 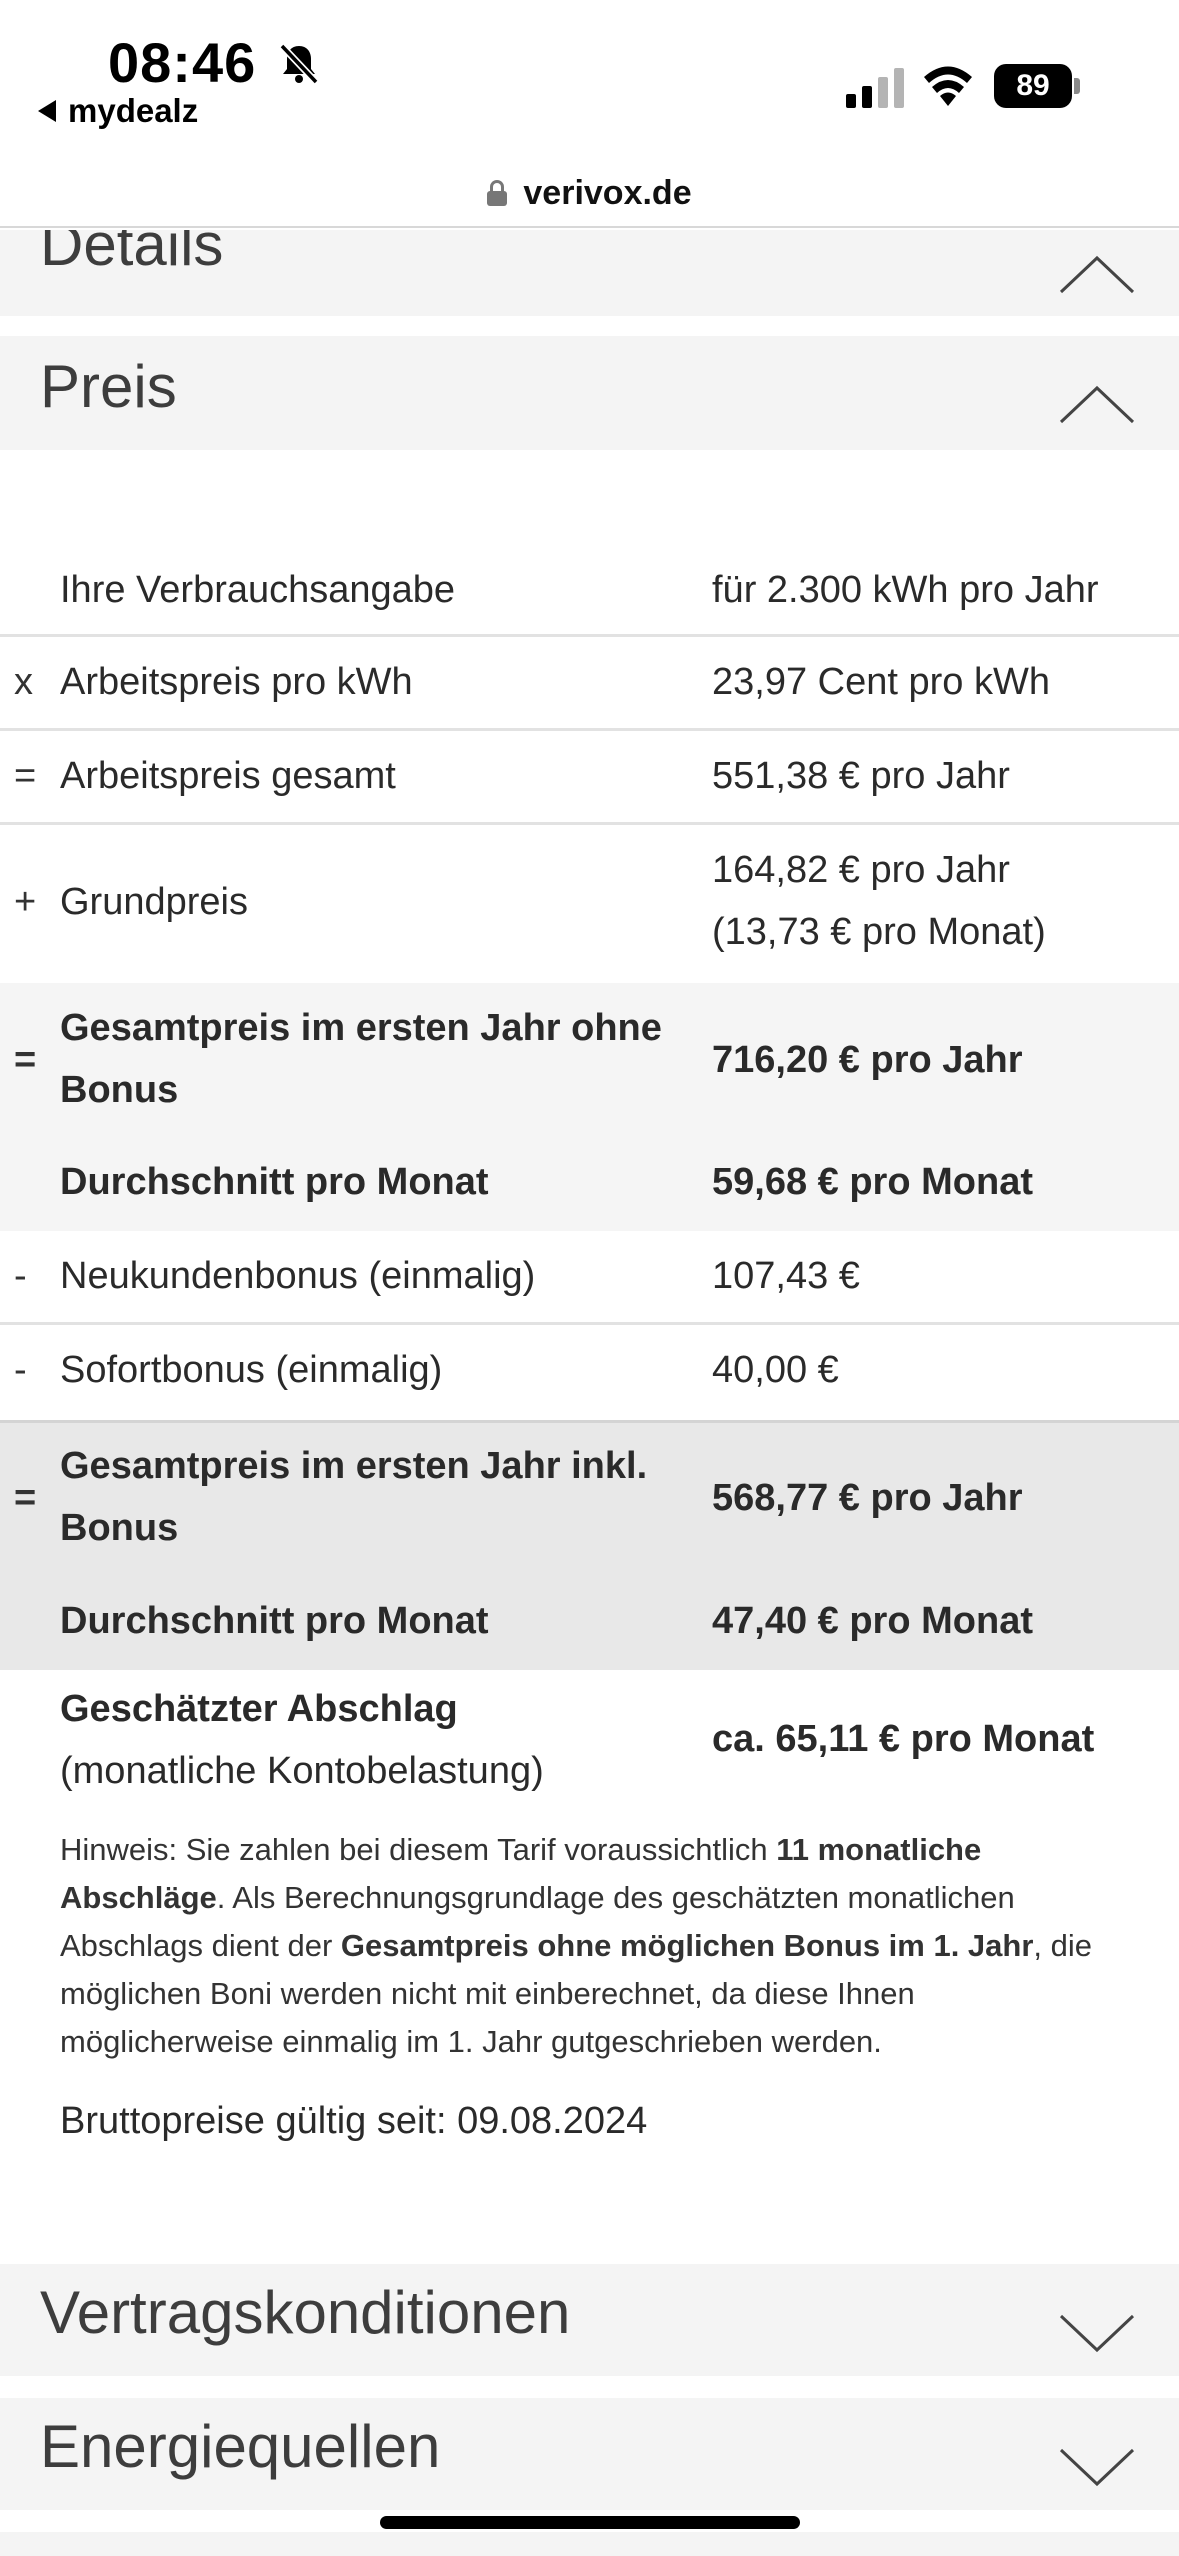 What do you see at coordinates (133, 110) in the screenshot?
I see `back-app-label: mydealz` at bounding box center [133, 110].